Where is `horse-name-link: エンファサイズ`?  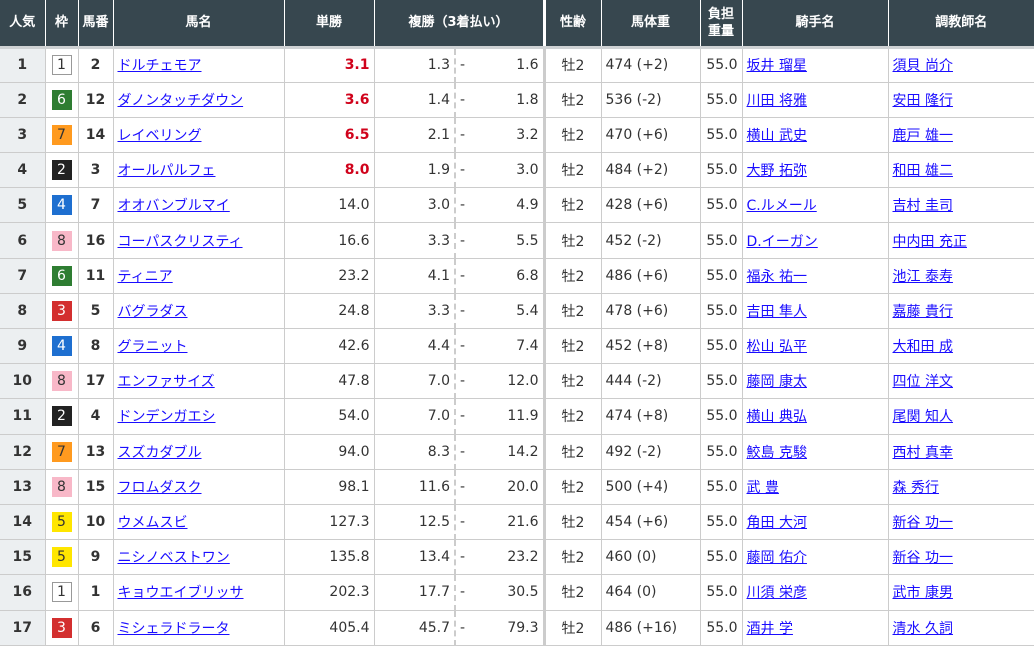
horse-name-link: エンファサイズ is located at coordinates (166, 382).